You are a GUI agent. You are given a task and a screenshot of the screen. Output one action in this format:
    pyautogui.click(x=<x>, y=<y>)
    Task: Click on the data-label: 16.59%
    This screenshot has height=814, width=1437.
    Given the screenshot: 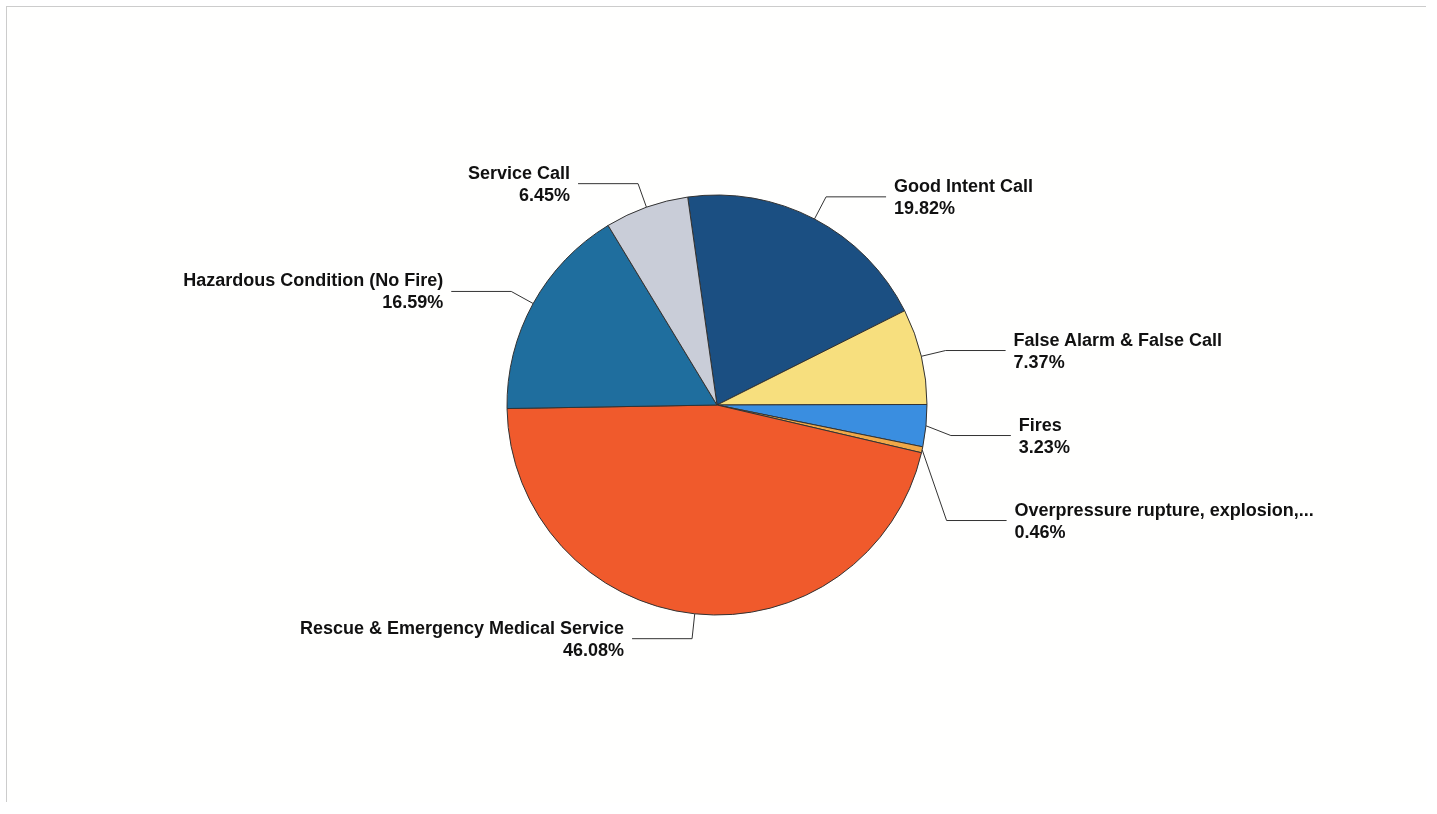 What is the action you would take?
    pyautogui.click(x=413, y=302)
    